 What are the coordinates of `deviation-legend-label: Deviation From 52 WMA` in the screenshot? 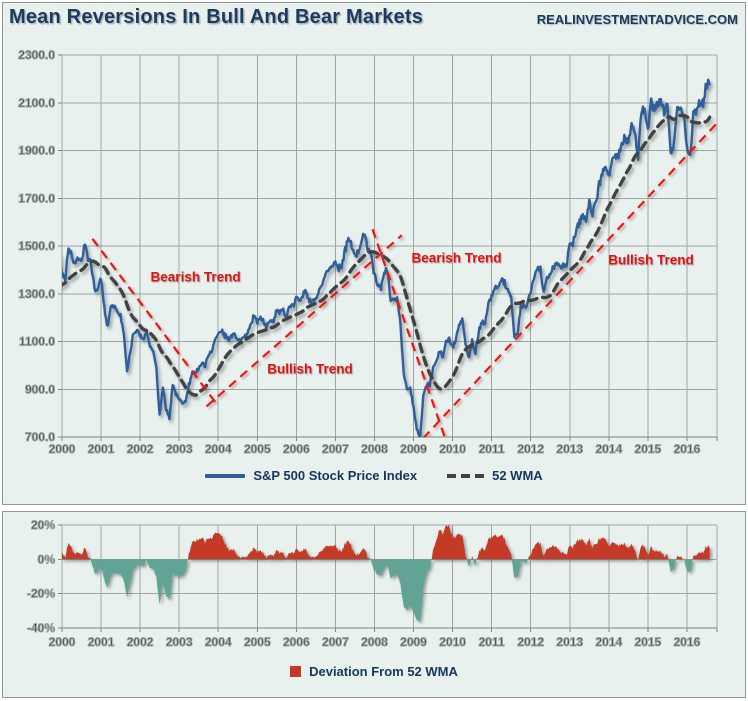 It's located at (383, 671).